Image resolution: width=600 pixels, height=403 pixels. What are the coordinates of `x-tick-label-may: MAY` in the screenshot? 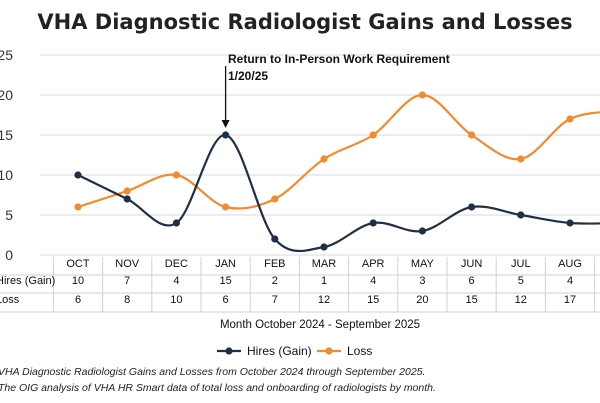 It's located at (423, 264).